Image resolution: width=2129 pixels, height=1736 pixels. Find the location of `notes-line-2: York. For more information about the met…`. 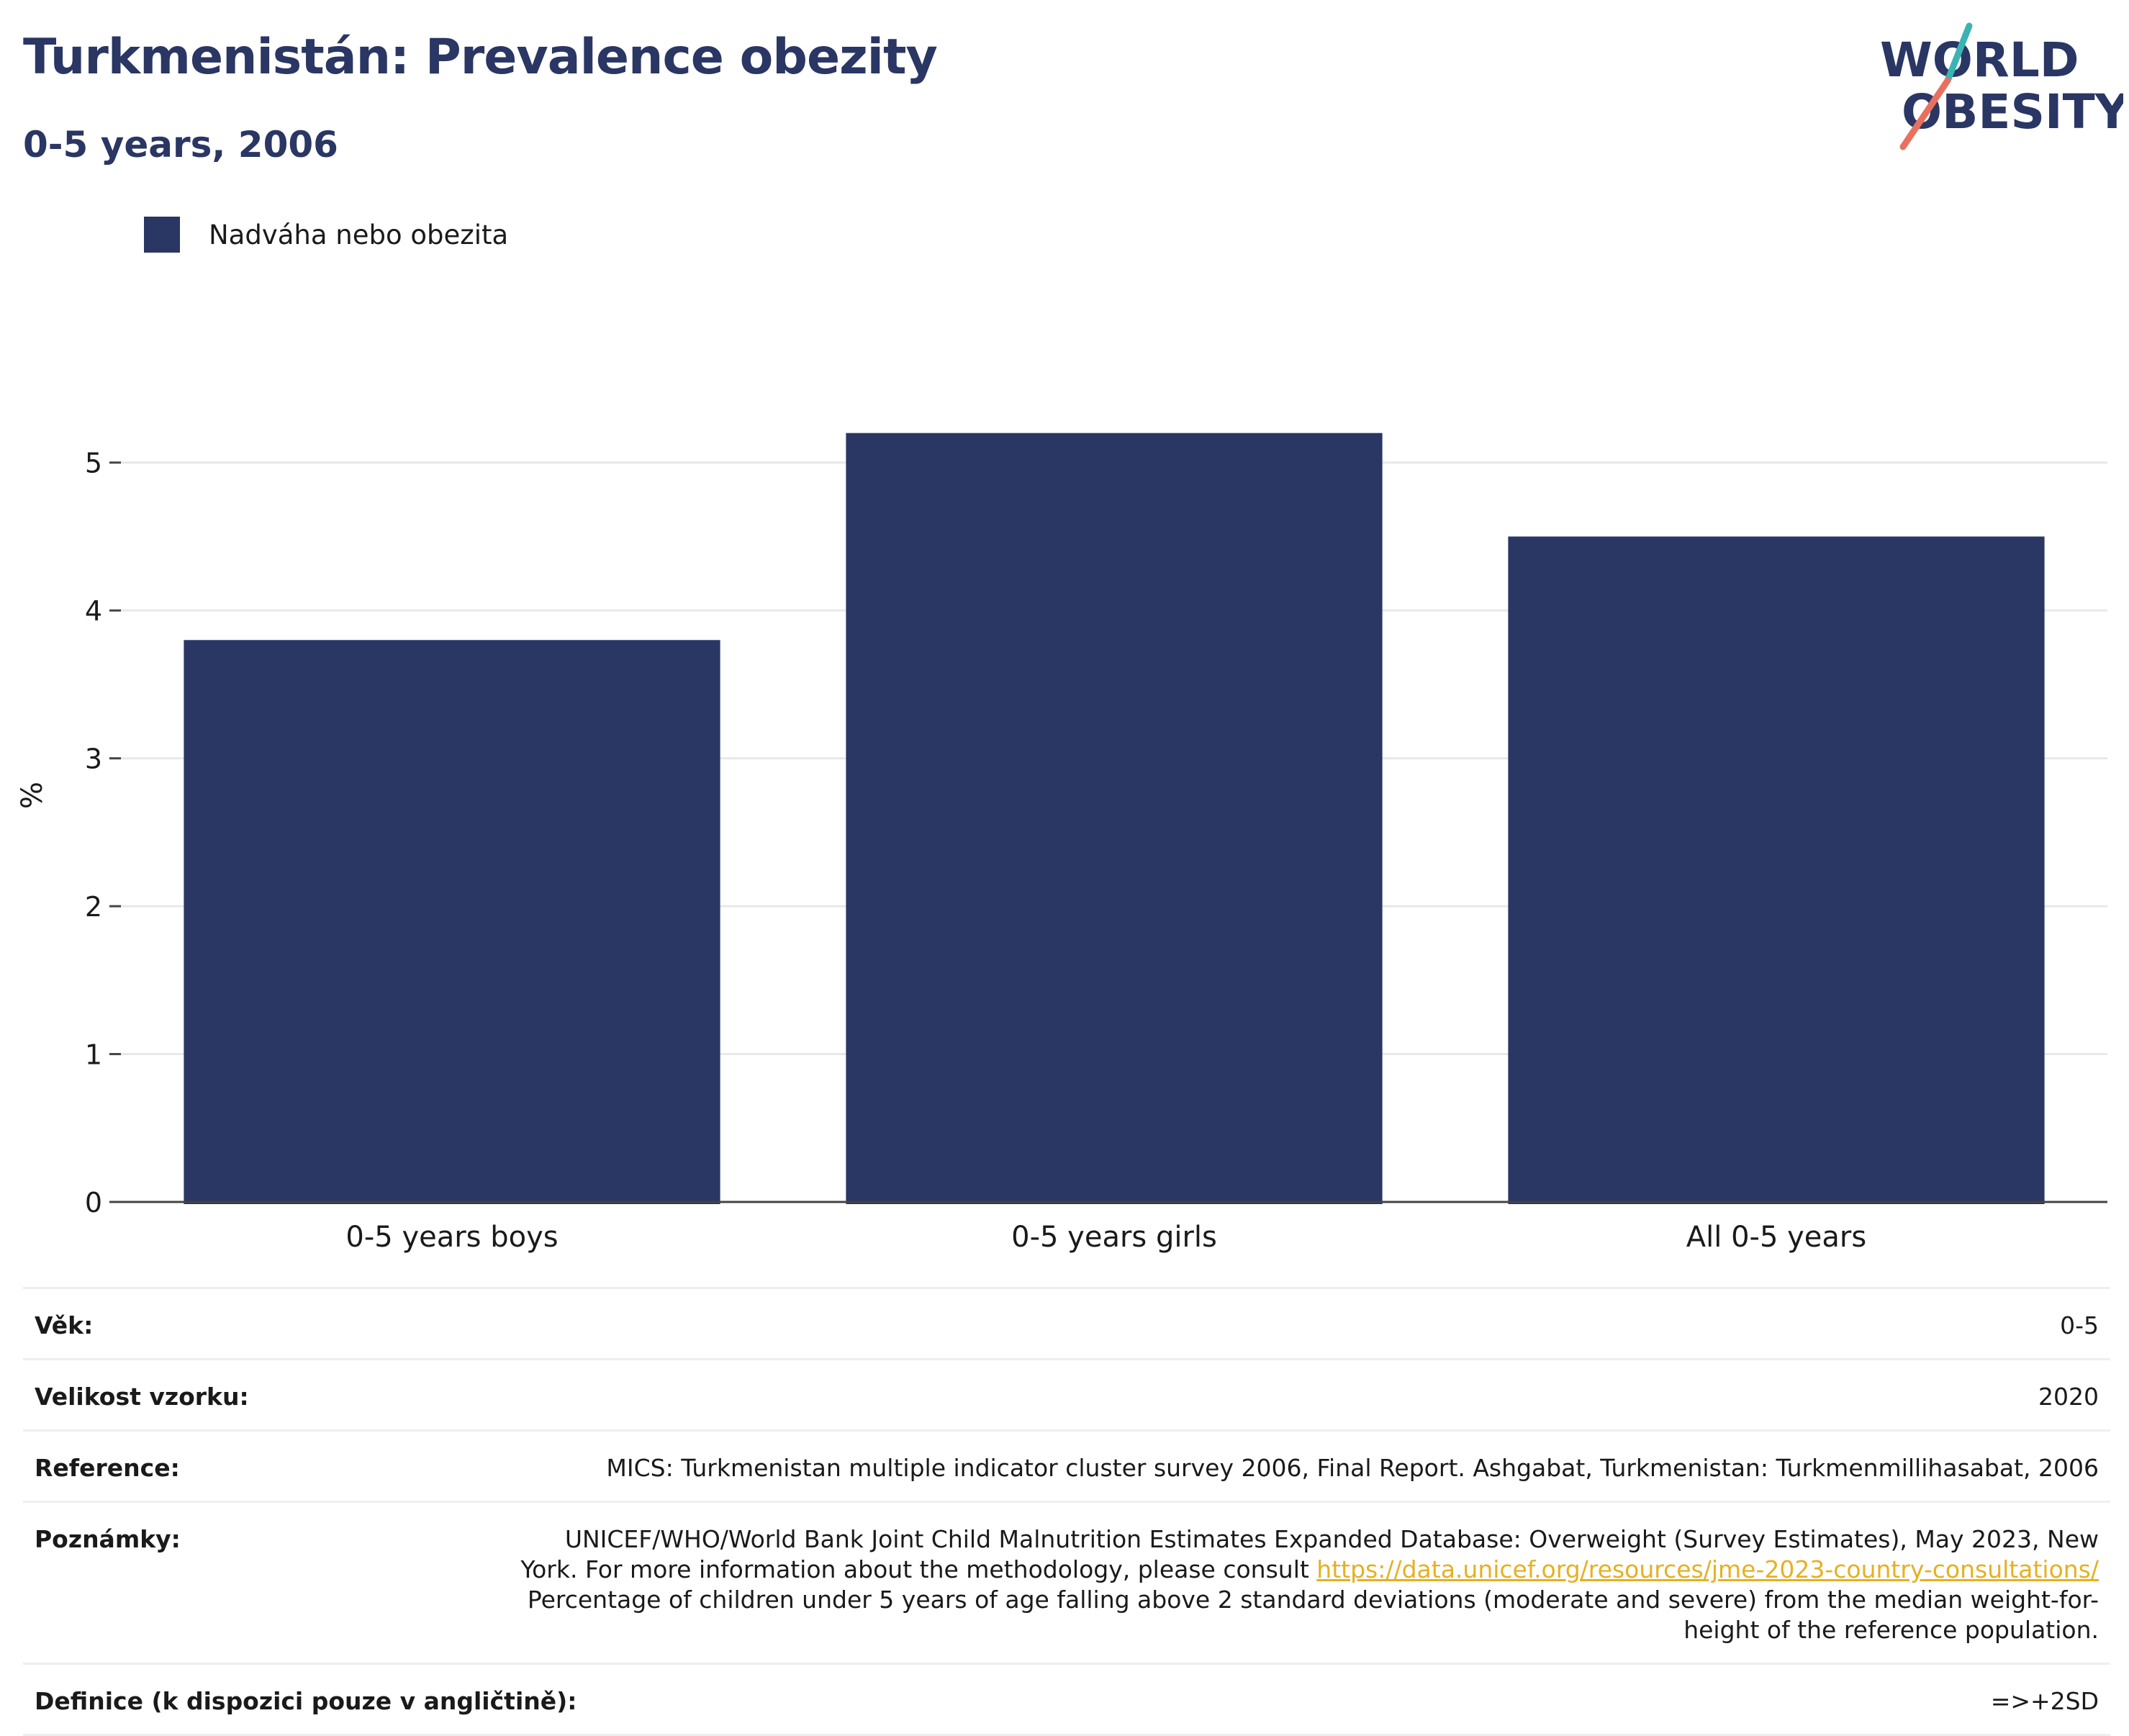

notes-line-2: York. For more information about the met… is located at coordinates (1183, 1570).